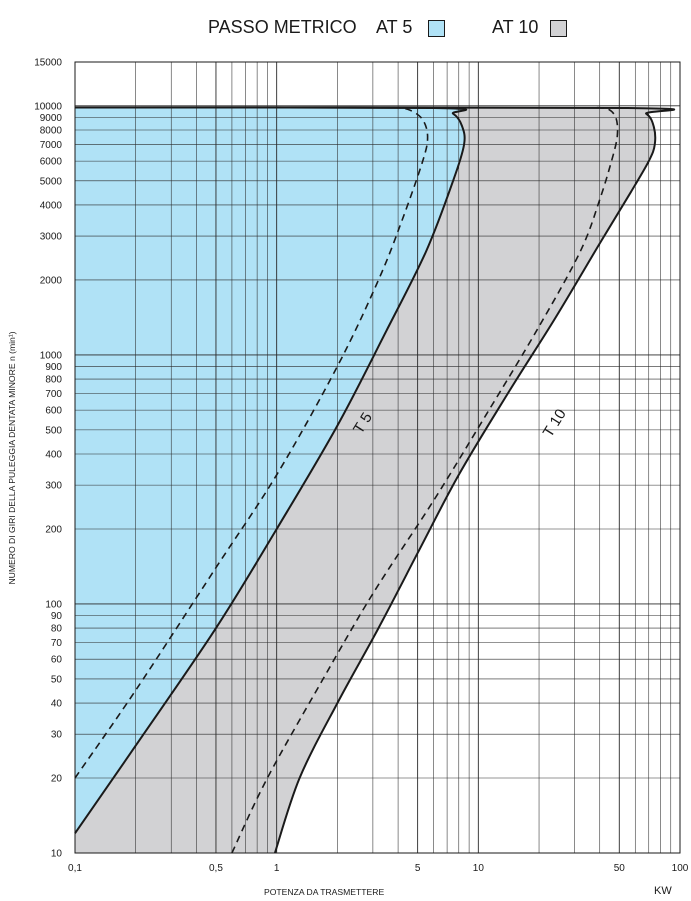 This screenshot has width=691, height=901. What do you see at coordinates (57, 704) in the screenshot?
I see `y-tick-label: 40` at bounding box center [57, 704].